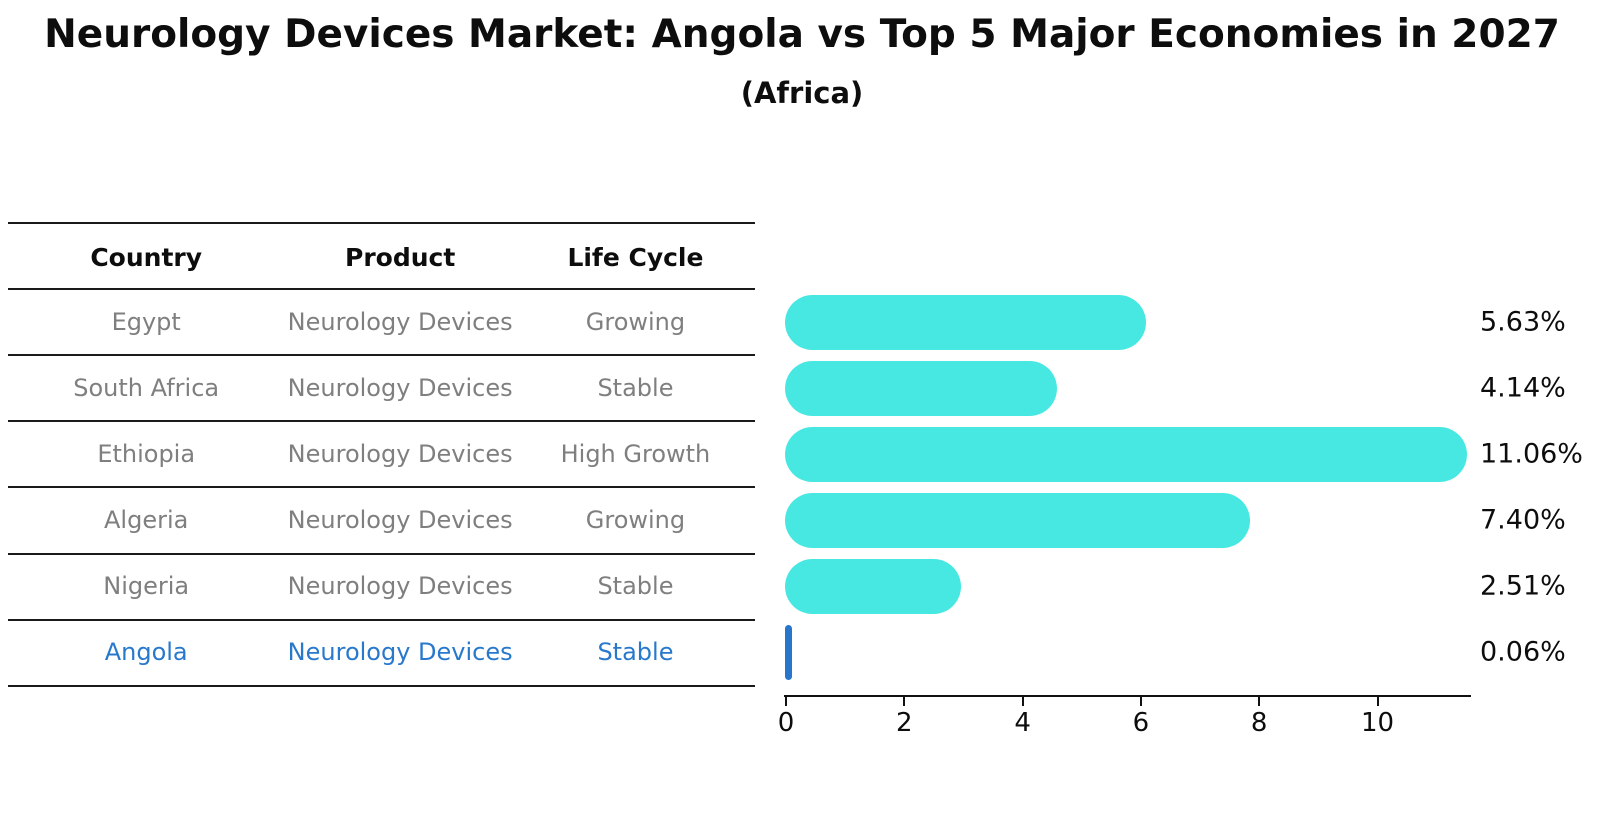 Image resolution: width=1604 pixels, height=823 pixels. I want to click on table-row: Angola Neurology Devices Stable, so click(381, 652).